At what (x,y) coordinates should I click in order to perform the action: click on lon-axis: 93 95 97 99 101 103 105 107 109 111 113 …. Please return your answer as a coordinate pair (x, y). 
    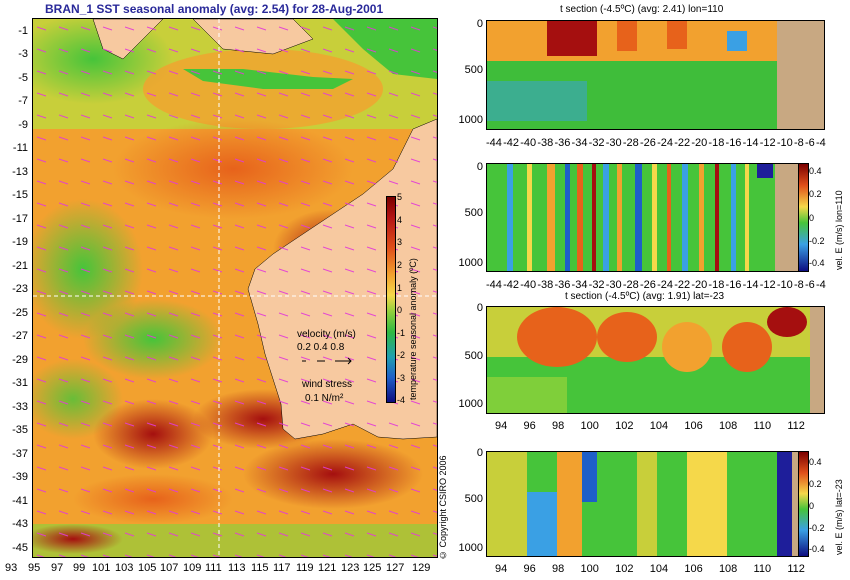
    Looking at the image, I should click on (220, 570).